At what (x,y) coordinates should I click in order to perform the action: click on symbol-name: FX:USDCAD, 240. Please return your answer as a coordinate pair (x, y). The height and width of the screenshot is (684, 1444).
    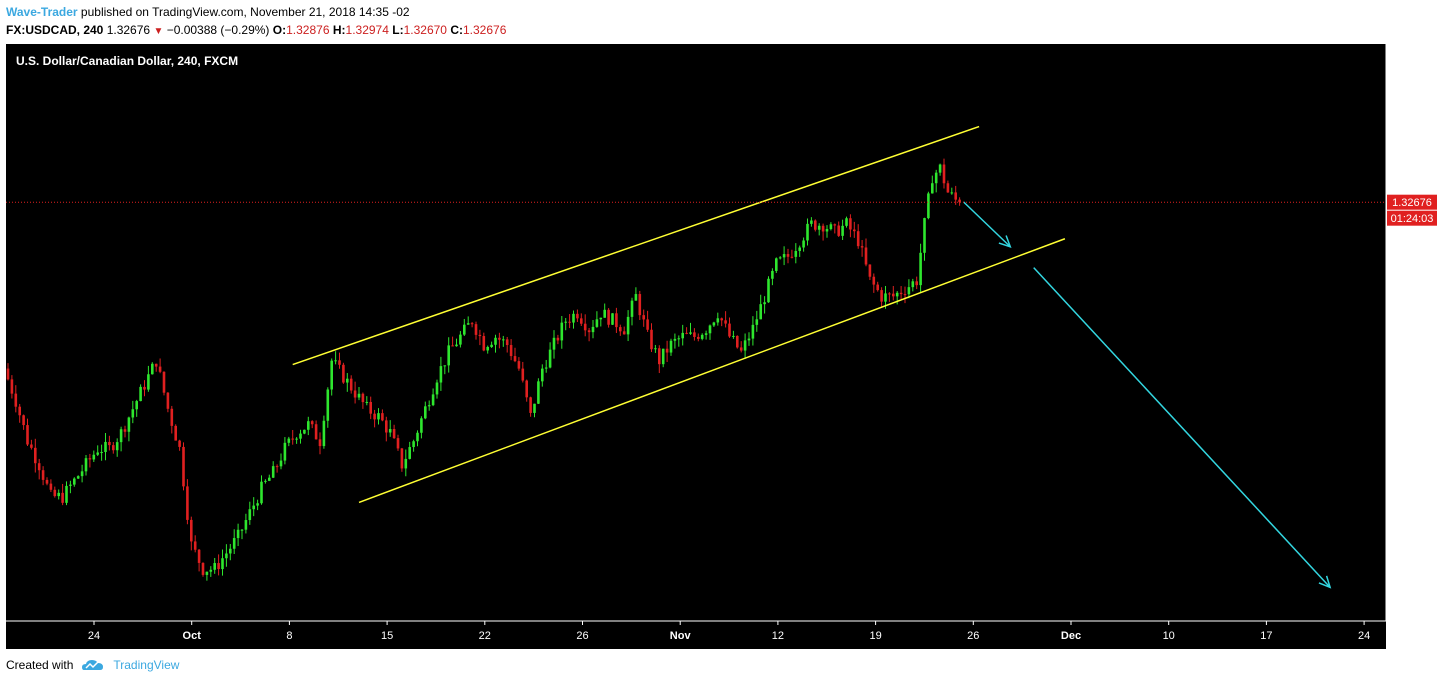
    Looking at the image, I should click on (55, 30).